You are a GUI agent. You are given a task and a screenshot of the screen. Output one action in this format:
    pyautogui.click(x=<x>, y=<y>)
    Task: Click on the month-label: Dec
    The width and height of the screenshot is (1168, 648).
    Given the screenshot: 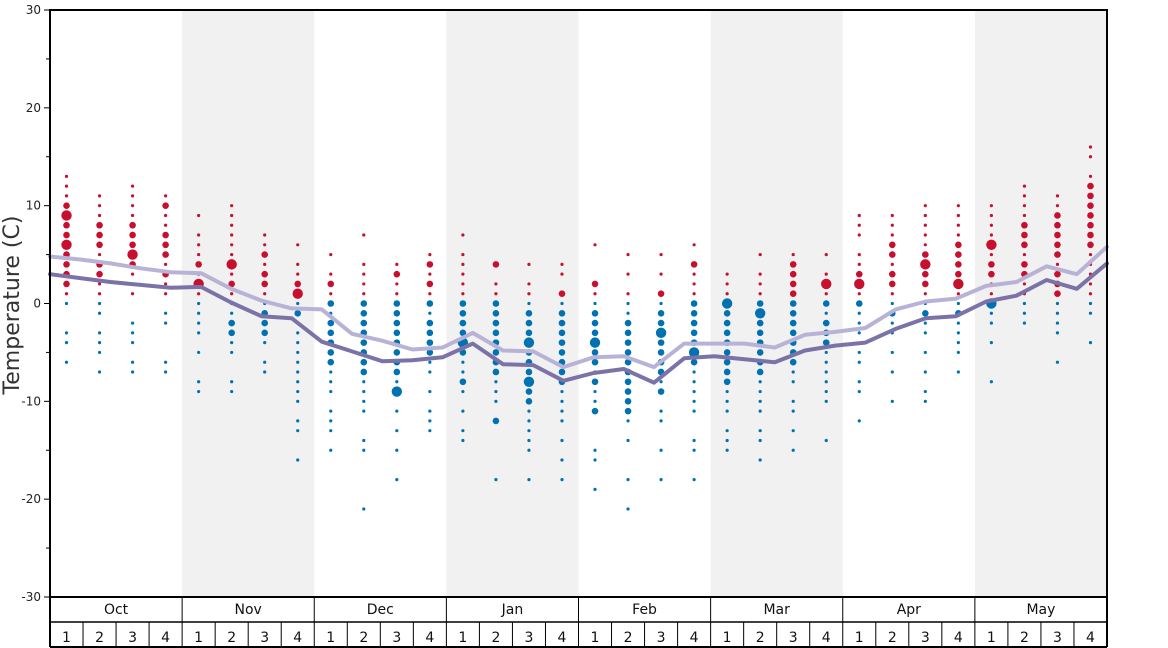 What is the action you would take?
    pyautogui.click(x=380, y=610)
    